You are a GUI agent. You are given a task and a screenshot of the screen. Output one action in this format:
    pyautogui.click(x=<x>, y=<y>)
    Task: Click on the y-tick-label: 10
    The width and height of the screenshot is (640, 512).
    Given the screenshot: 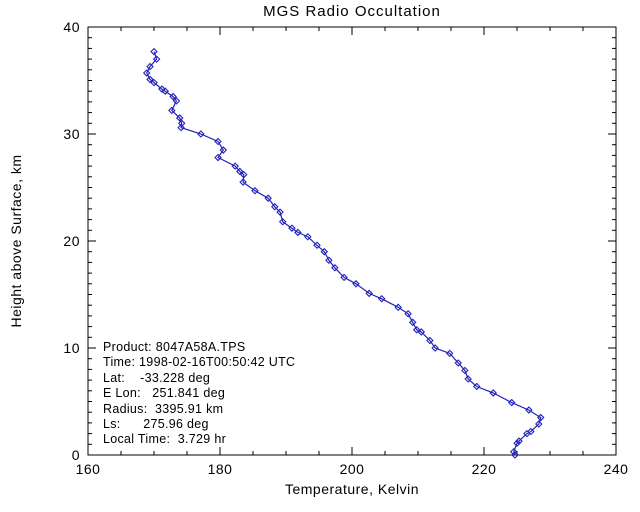 What is the action you would take?
    pyautogui.click(x=71, y=348)
    